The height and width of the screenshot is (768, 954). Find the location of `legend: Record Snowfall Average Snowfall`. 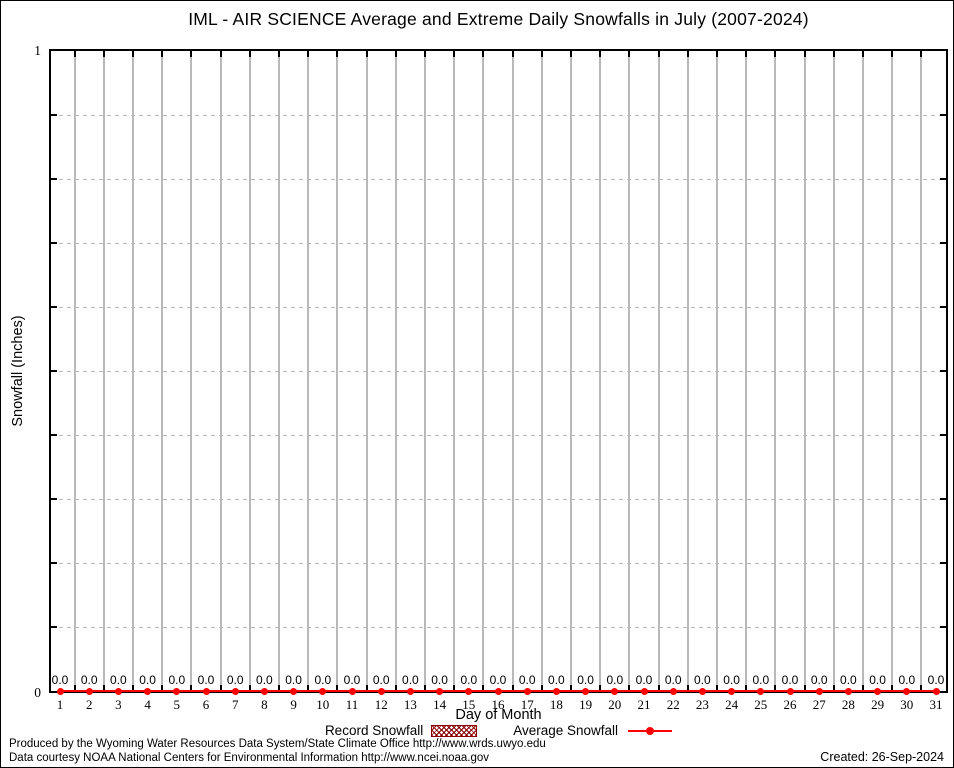

legend: Record Snowfall Average Snowfall is located at coordinates (498, 730).